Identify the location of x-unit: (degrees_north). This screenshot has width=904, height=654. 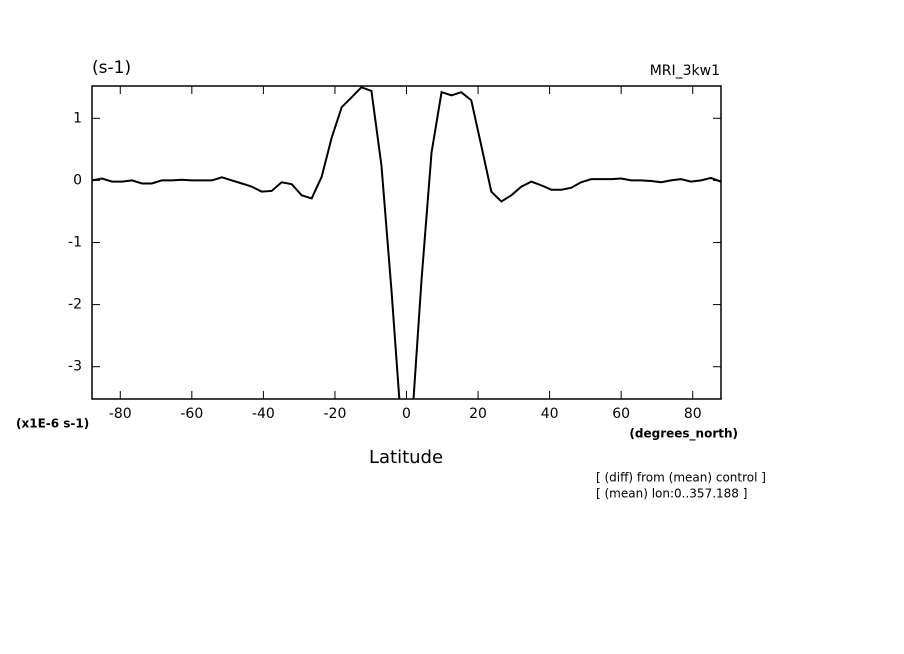
(683, 434).